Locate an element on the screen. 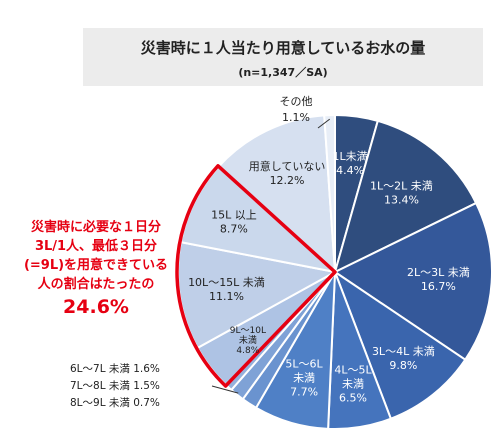 The width and height of the screenshot is (492, 434). data-label-5-3: 6.5% is located at coordinates (353, 398).